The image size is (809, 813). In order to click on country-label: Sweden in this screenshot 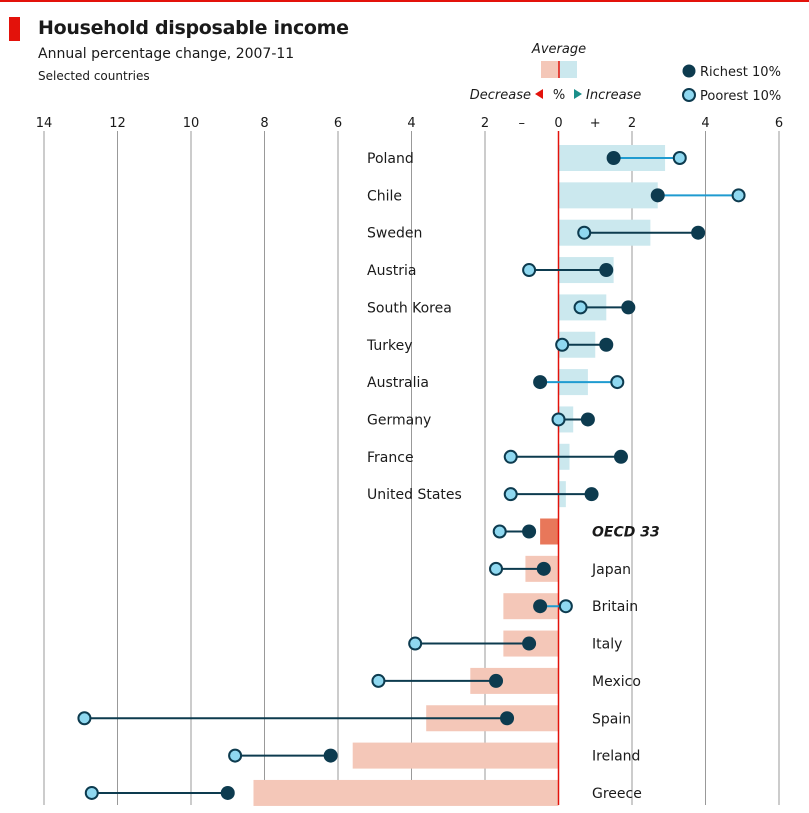, I will do `click(394, 234)`.